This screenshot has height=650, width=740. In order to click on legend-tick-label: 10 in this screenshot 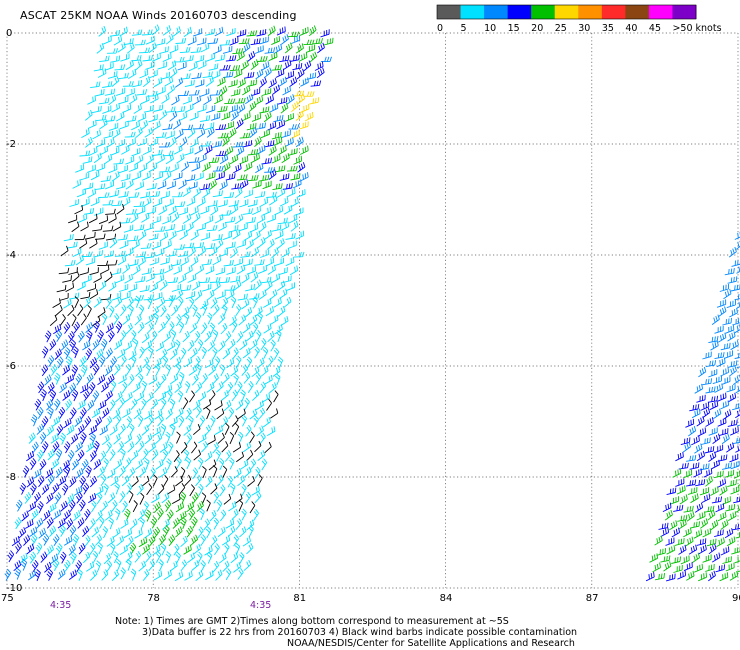, I will do `click(490, 28)`.